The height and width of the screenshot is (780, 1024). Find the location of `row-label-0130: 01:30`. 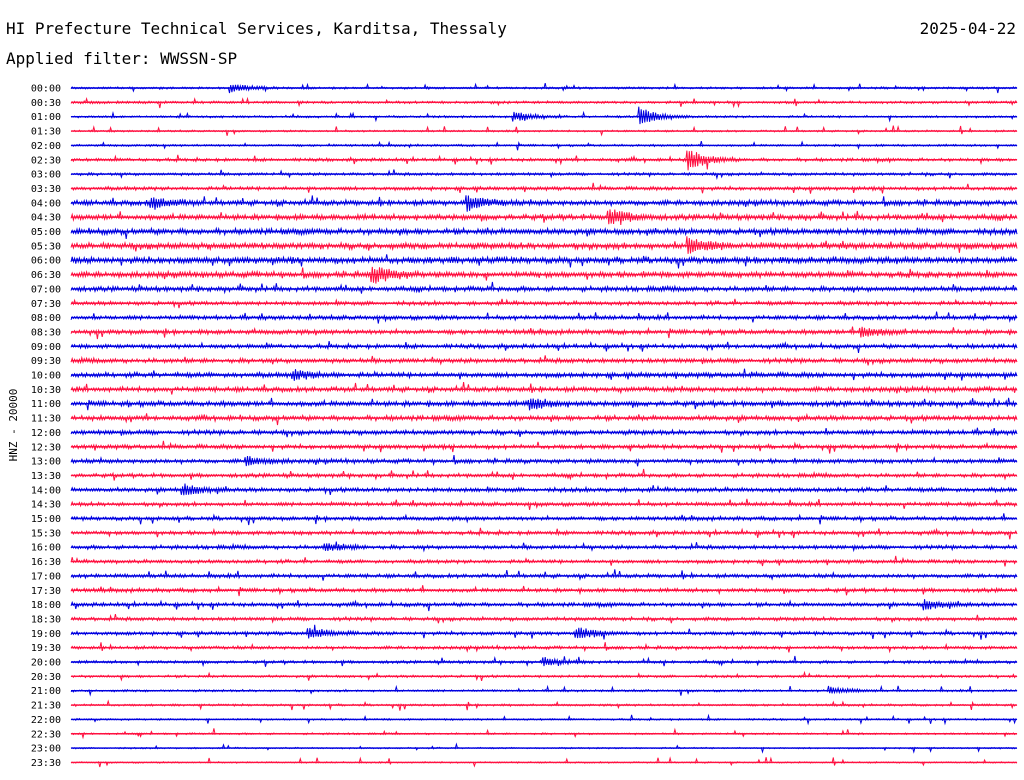

row-label-0130: 01:30 is located at coordinates (46, 132).